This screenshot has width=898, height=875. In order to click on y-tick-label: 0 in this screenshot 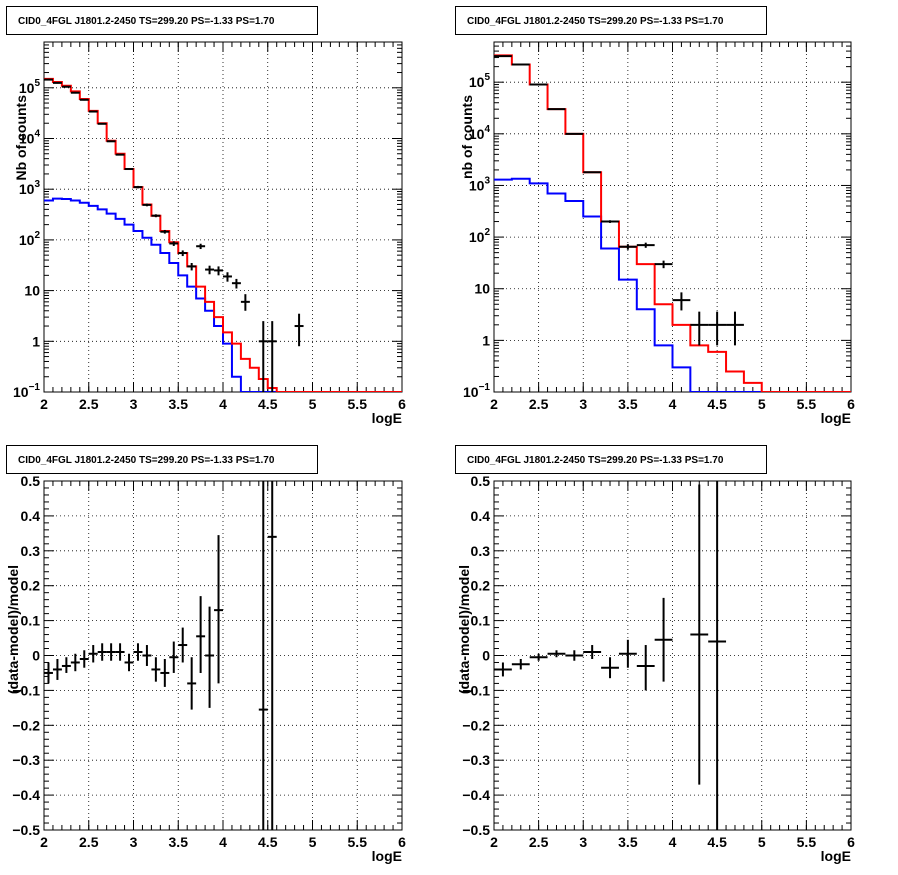, I will do `click(36, 656)`.